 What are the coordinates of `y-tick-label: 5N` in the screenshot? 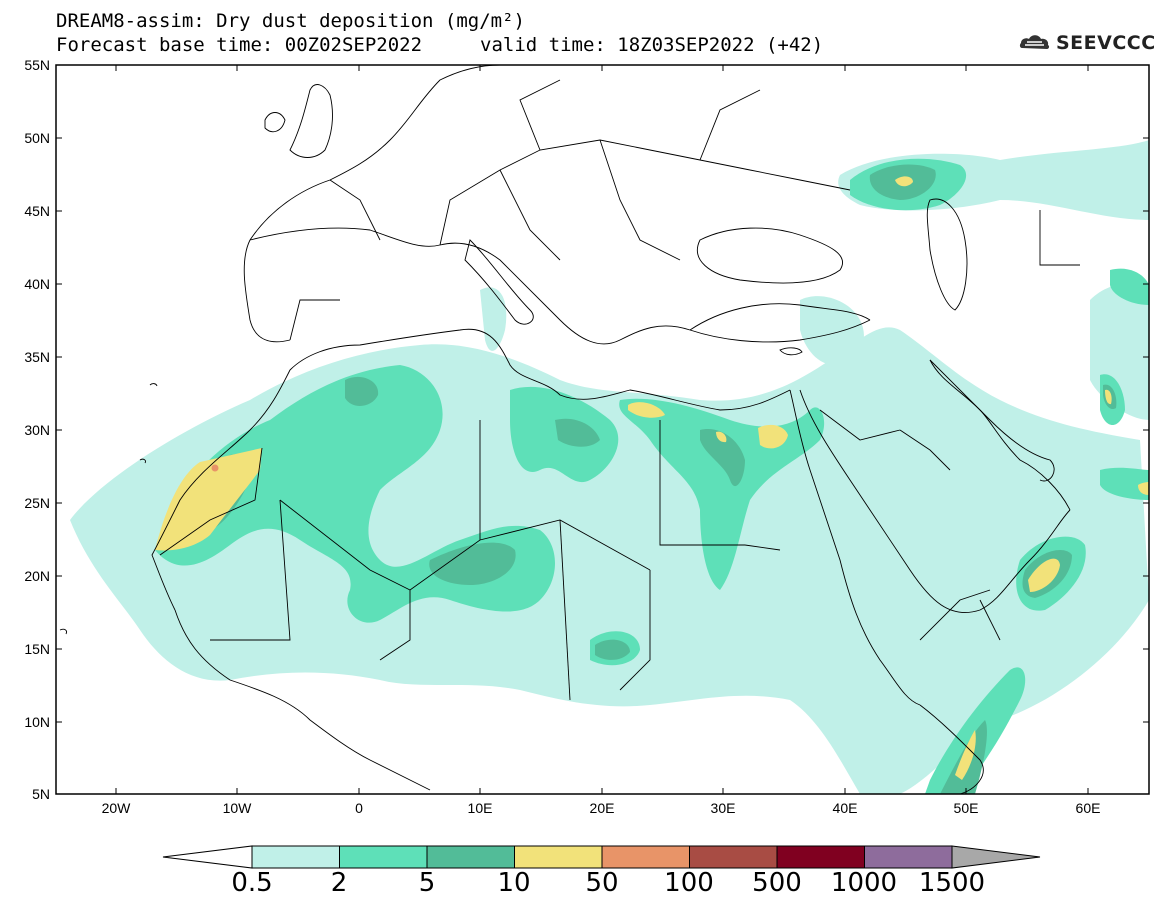 It's located at (41, 794).